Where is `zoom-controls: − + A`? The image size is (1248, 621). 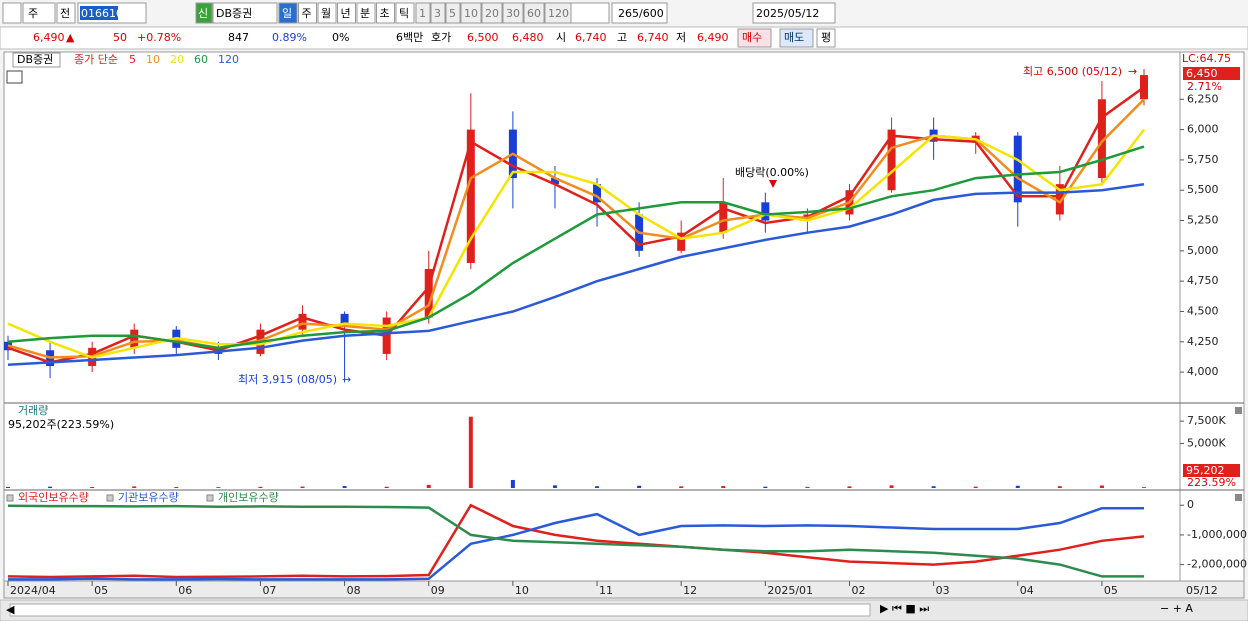
zoom-controls: − + A is located at coordinates (1176, 608).